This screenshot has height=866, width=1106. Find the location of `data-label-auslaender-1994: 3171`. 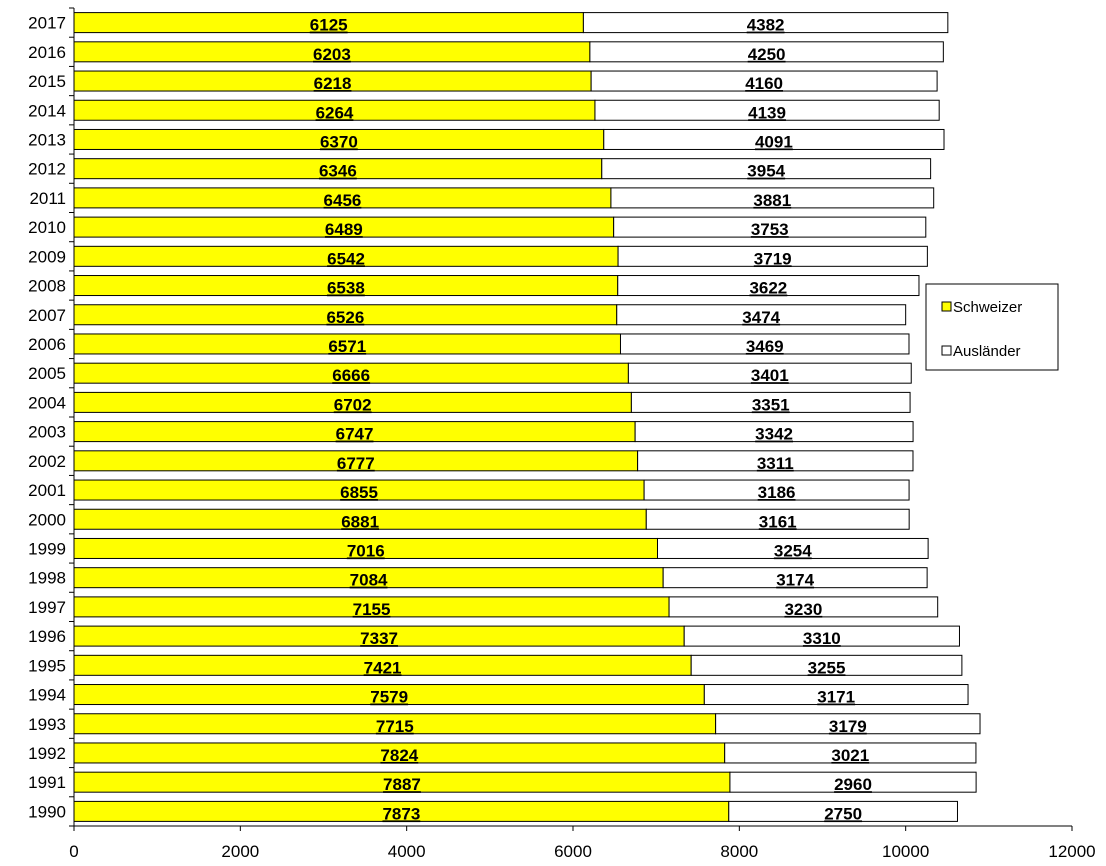

data-label-auslaender-1994: 3171 is located at coordinates (836, 697).